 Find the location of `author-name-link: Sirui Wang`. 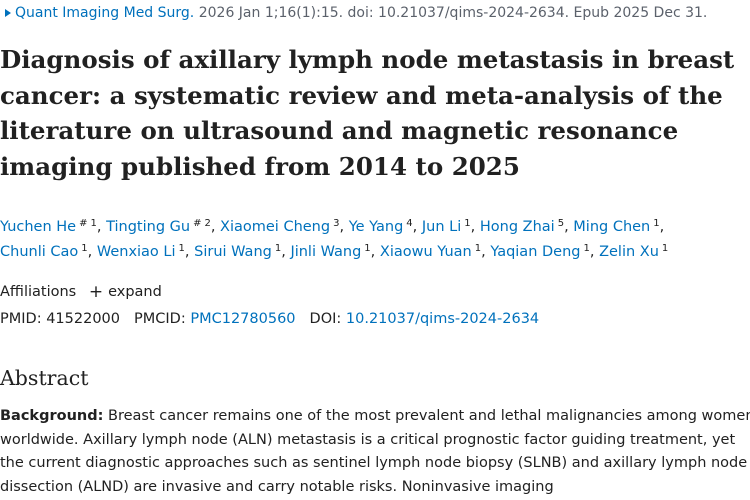

author-name-link: Sirui Wang is located at coordinates (233, 252).